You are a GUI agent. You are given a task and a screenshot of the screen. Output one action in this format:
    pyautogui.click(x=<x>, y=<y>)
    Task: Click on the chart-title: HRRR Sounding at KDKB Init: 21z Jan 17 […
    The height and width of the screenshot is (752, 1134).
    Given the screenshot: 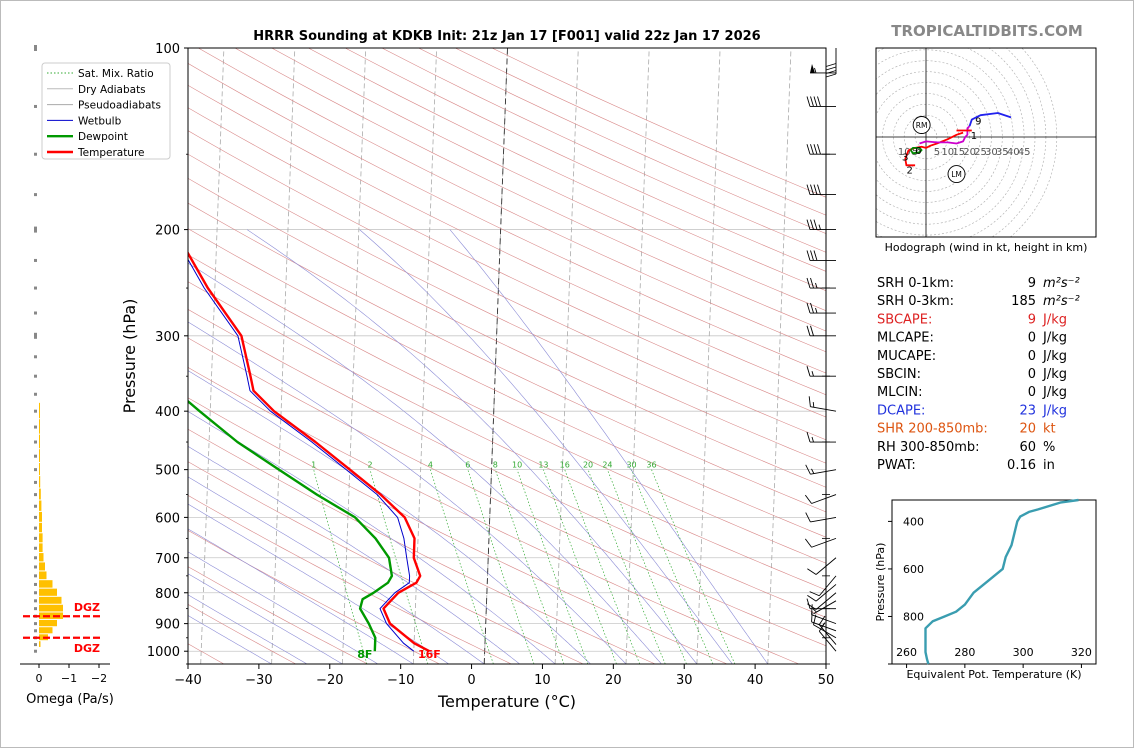 What is the action you would take?
    pyautogui.click(x=506, y=36)
    